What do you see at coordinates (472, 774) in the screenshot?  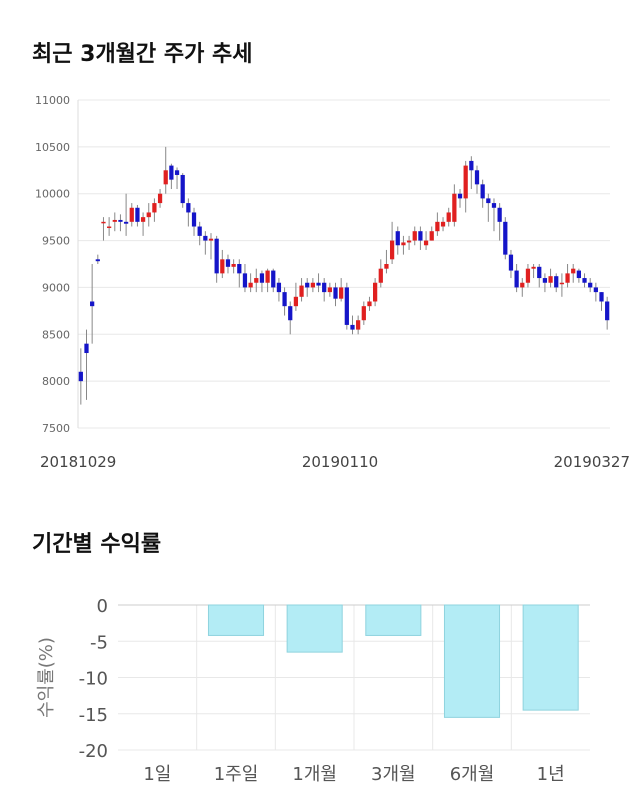 I see `returns-xtick-label: 6개월` at bounding box center [472, 774].